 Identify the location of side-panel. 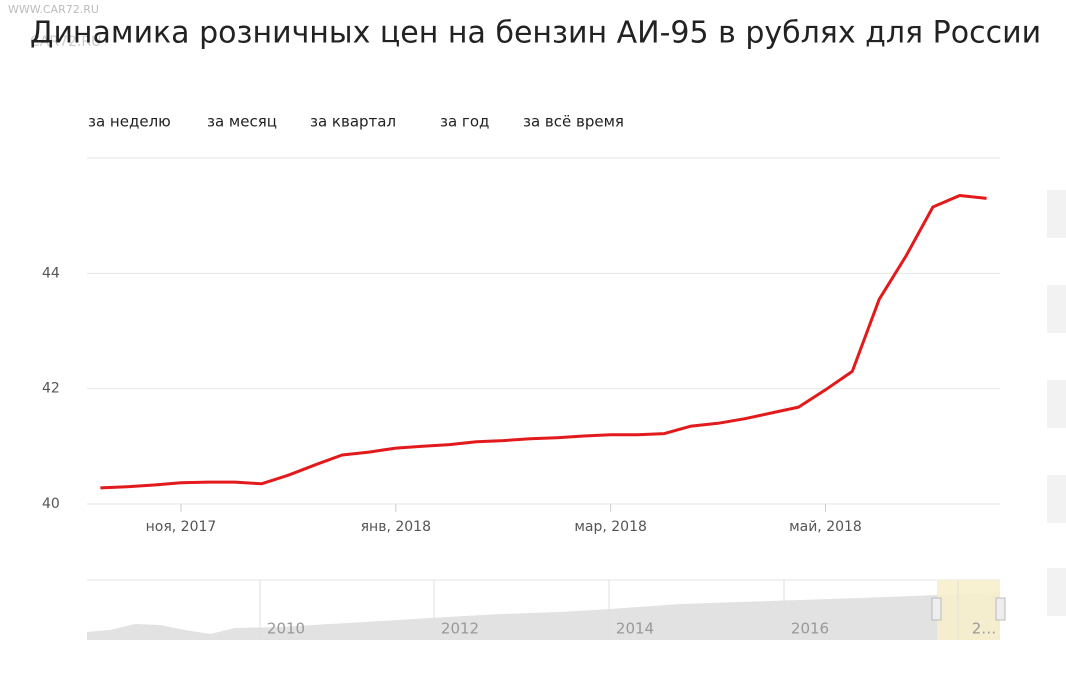
(1056, 403).